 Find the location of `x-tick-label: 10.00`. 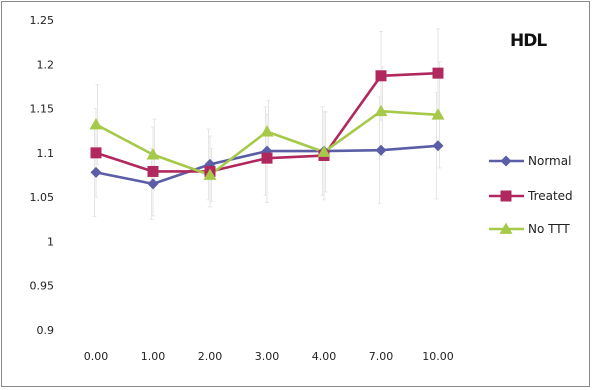

x-tick-label: 10.00 is located at coordinates (438, 356).